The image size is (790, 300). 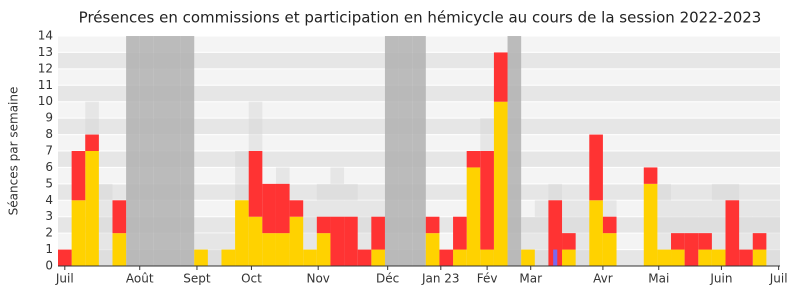 I want to click on x-tick-label: Nov, so click(x=317, y=279).